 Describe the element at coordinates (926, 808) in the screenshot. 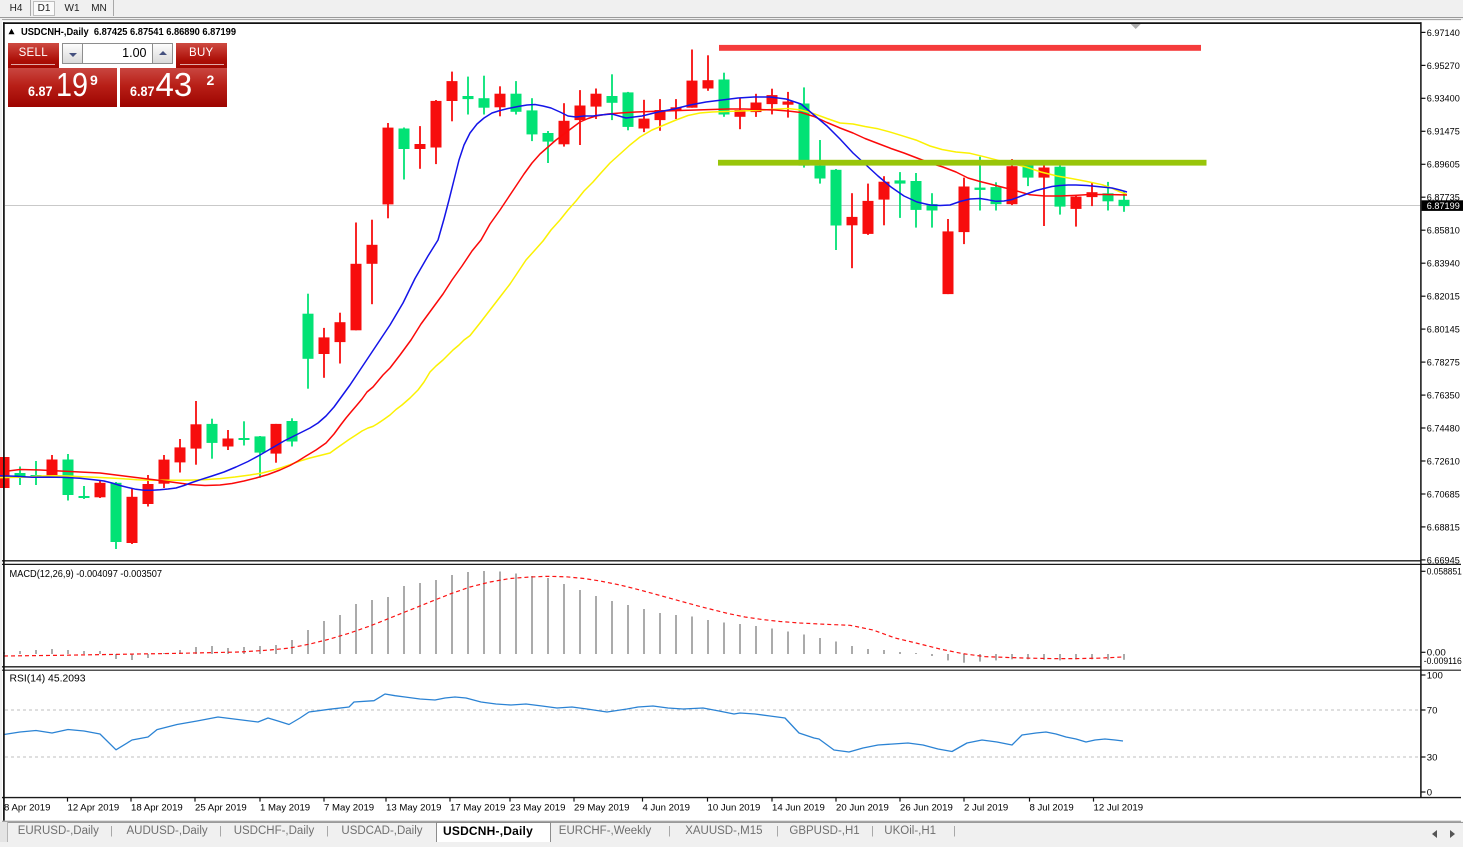

I see `svg-text: 26 Jun 2019` at that location.